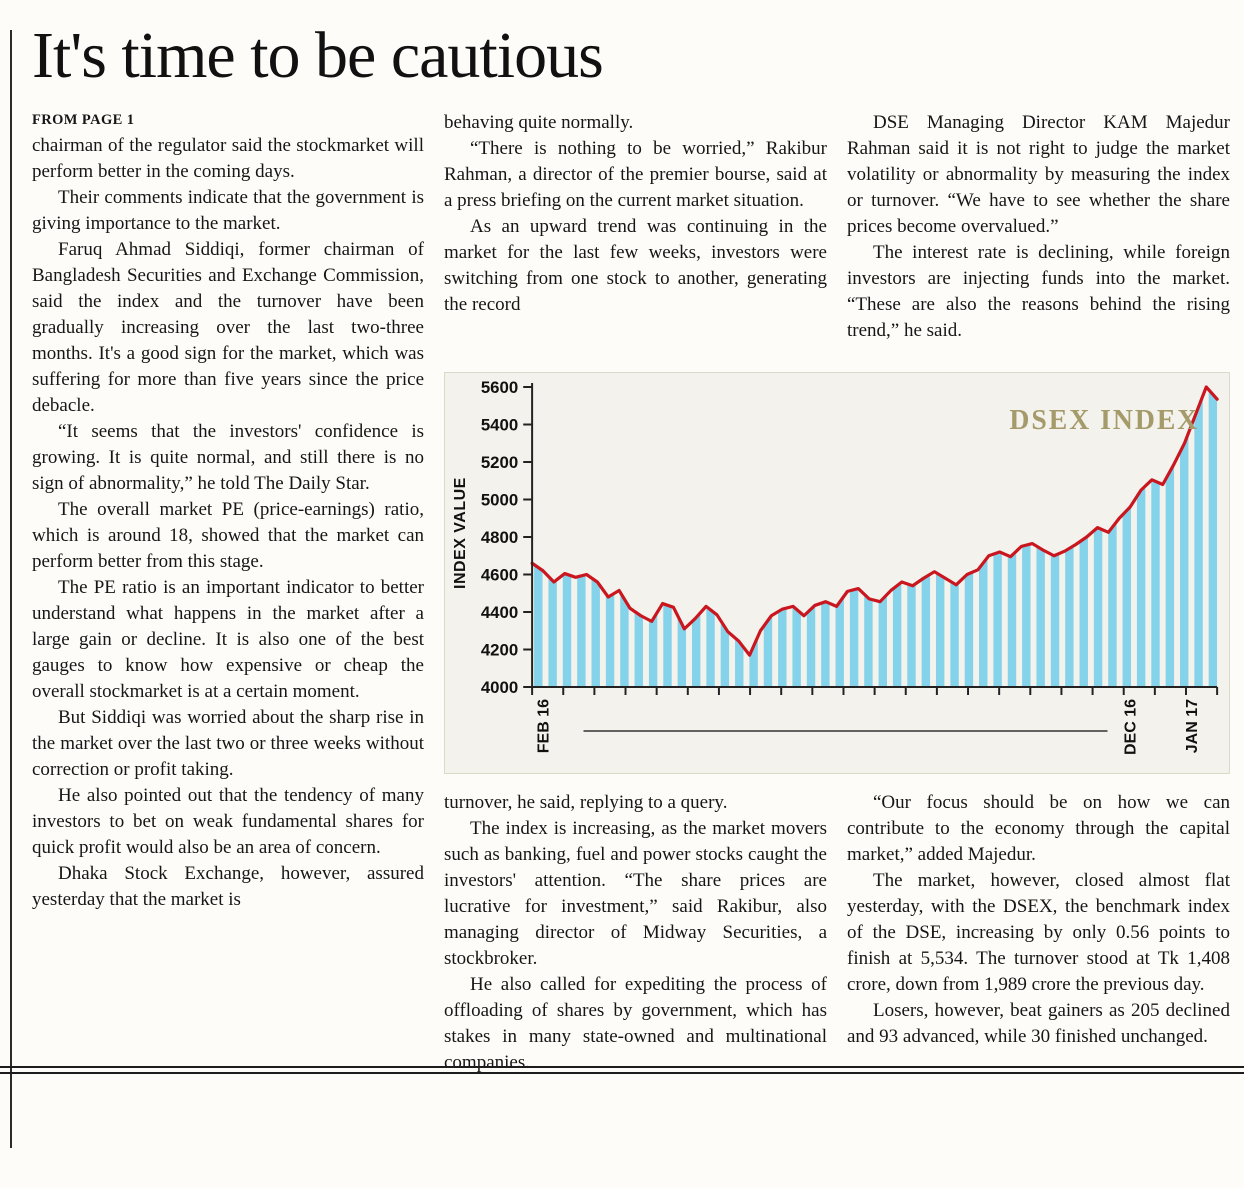 The width and height of the screenshot is (1244, 1188). Describe the element at coordinates (543, 726) in the screenshot. I see `x-tick-label: FEB 16` at that location.